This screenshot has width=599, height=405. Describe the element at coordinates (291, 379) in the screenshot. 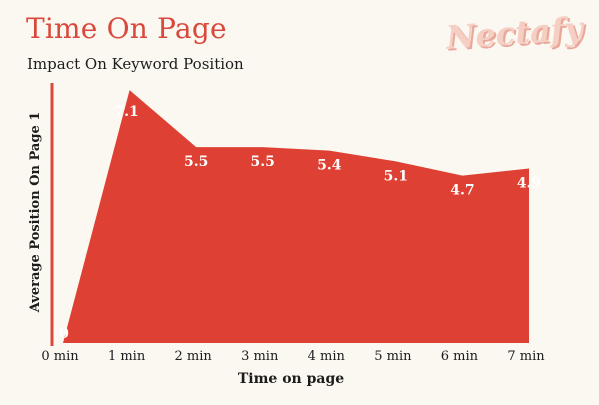

I see `x-axis-label: Time on page` at that location.